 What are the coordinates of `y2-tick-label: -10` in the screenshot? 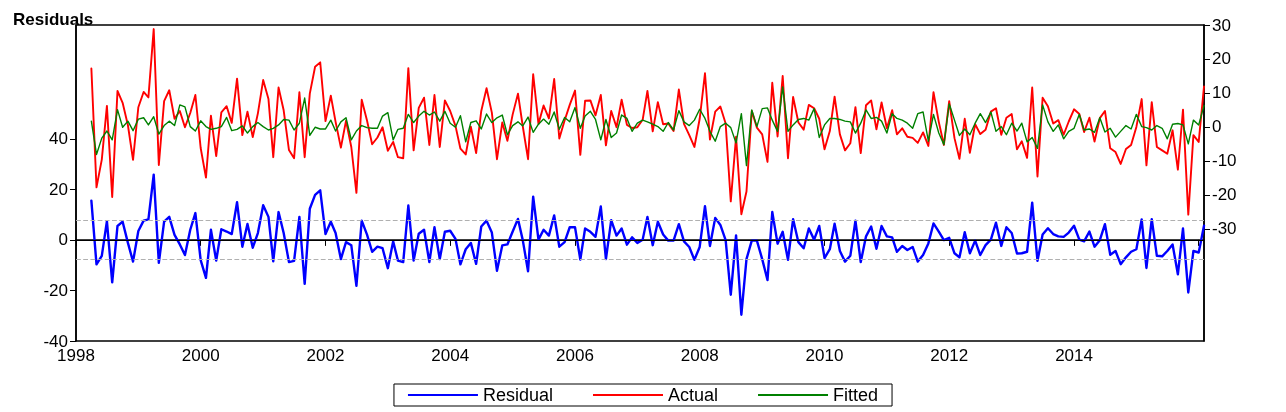 It's located at (1224, 161).